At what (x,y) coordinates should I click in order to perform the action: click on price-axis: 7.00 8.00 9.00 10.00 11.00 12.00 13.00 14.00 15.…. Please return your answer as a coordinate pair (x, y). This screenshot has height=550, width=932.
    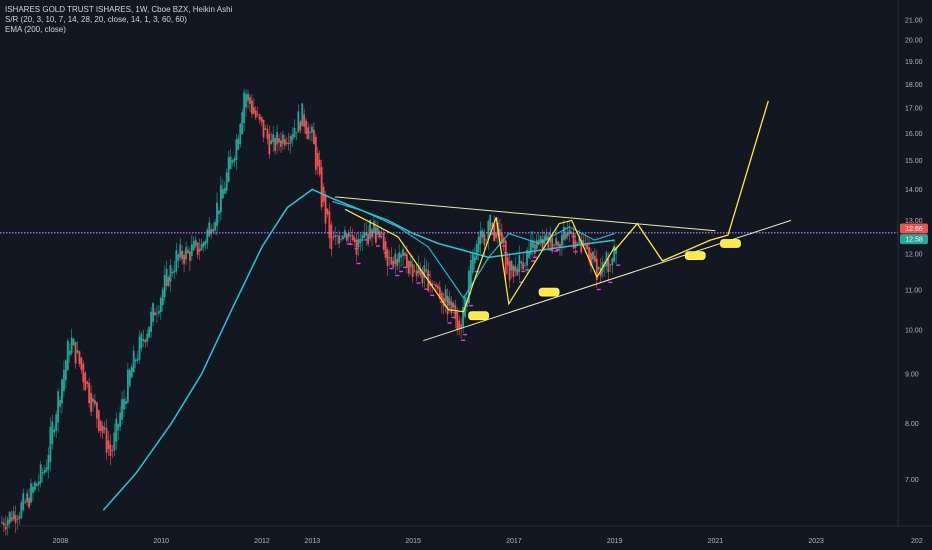
    Looking at the image, I should click on (914, 250).